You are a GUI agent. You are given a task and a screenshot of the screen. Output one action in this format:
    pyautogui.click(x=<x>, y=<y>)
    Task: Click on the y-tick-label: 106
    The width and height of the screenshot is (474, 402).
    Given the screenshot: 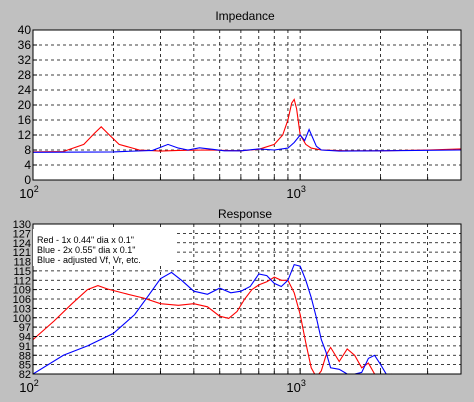 What is the action you would take?
    pyautogui.click(x=22, y=300)
    